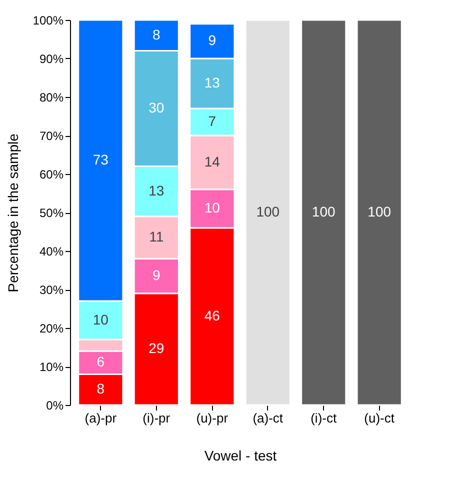 The image size is (449, 479). Describe the element at coordinates (48, 21) in the screenshot. I see `y-tick-label: 100%` at that location.